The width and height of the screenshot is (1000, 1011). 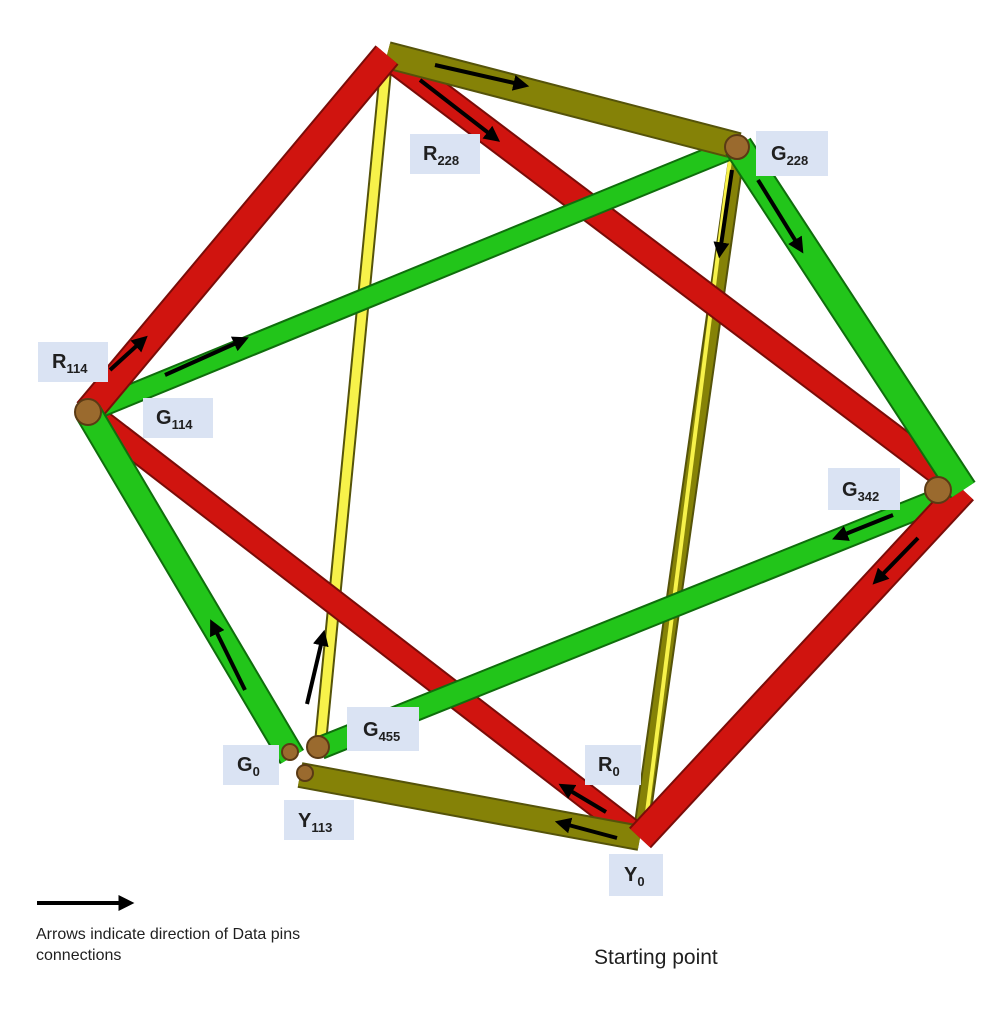 I want to click on label-y113: Y113, so click(x=319, y=820).